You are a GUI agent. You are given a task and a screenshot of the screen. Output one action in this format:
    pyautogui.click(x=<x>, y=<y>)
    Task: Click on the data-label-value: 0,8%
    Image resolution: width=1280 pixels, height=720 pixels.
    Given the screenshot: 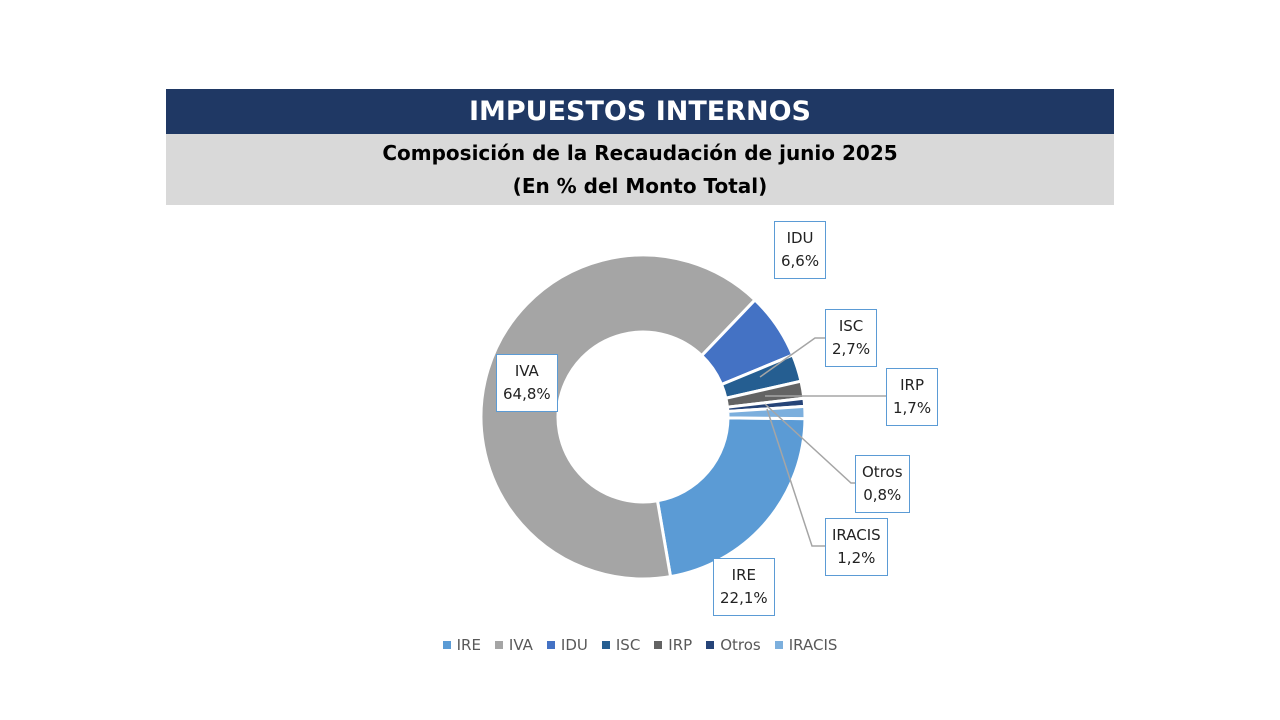 What is the action you would take?
    pyautogui.click(x=882, y=495)
    